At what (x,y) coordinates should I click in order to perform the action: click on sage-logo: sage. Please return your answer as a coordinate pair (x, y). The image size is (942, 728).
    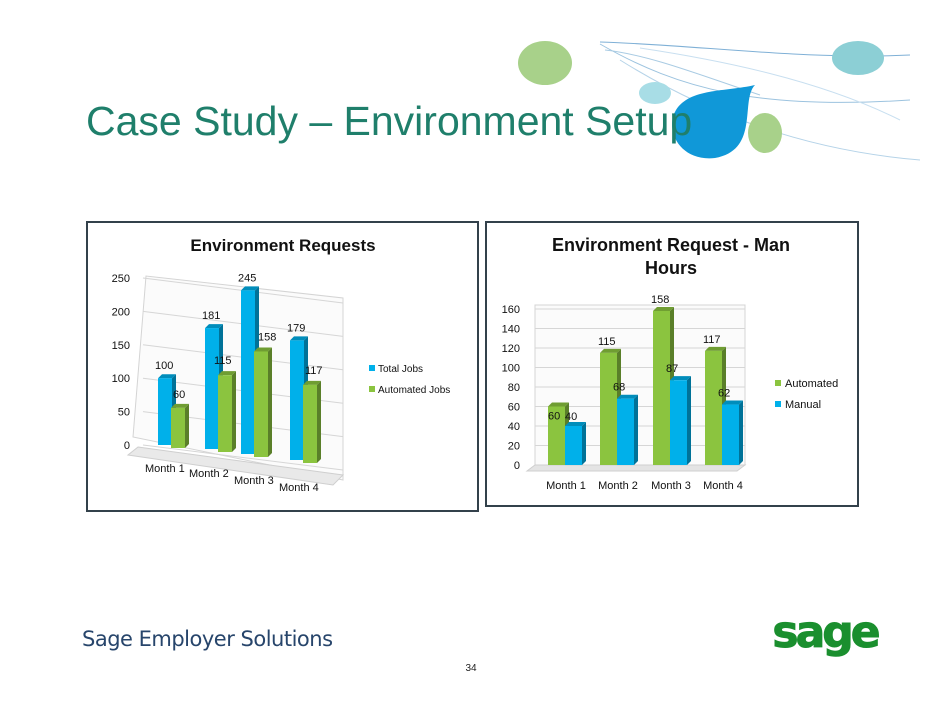
    Looking at the image, I should click on (826, 634).